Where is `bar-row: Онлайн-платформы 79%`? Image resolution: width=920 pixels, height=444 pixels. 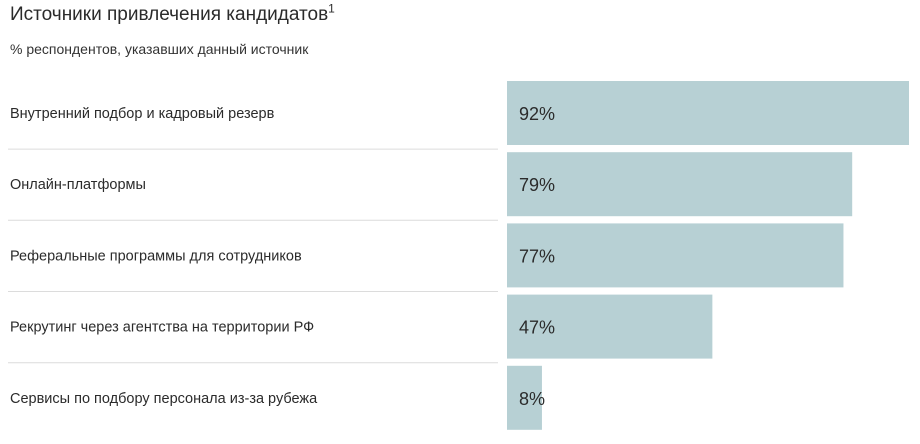
bar-row: Онлайн-платформы 79% is located at coordinates (430, 186).